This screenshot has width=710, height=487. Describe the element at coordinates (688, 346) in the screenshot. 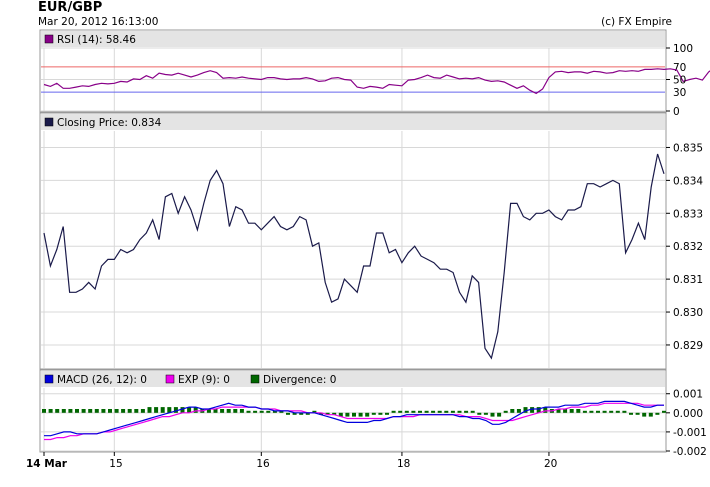

I see `y-tick-label: 0.829` at that location.